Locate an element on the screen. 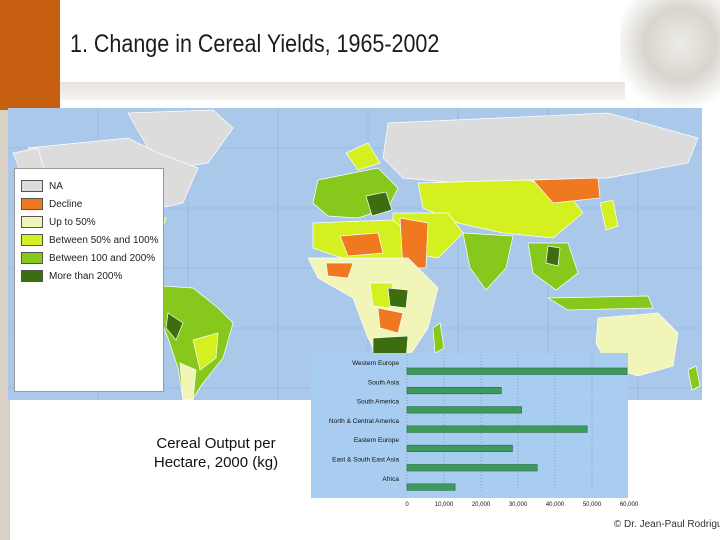 The image size is (720, 540). title-rule is located at coordinates (342, 91).